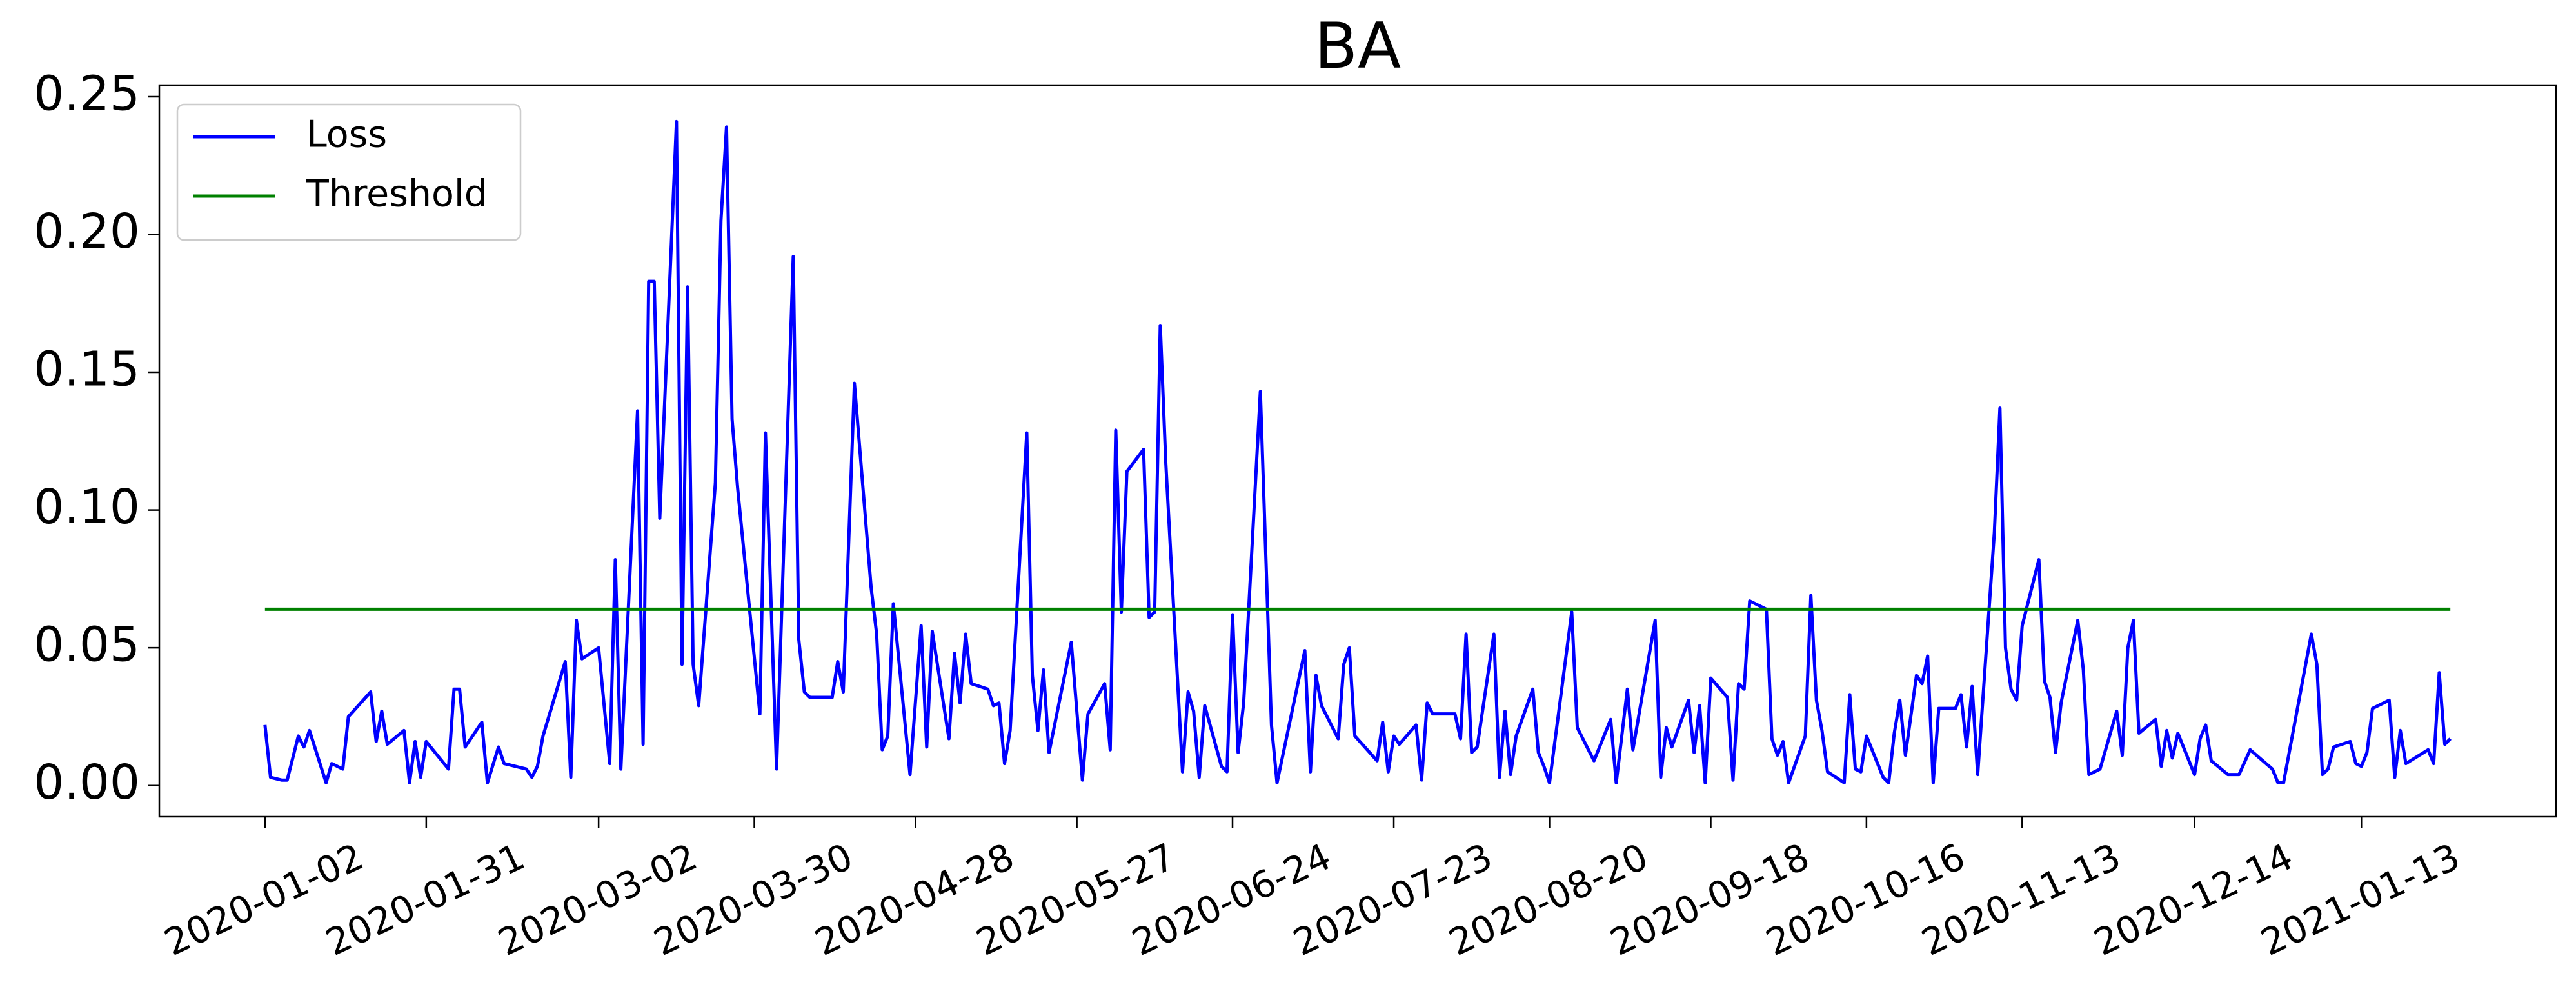 The height and width of the screenshot is (989, 2576). Describe the element at coordinates (87, 507) in the screenshot. I see `y-tick-label: 0.10` at that location.